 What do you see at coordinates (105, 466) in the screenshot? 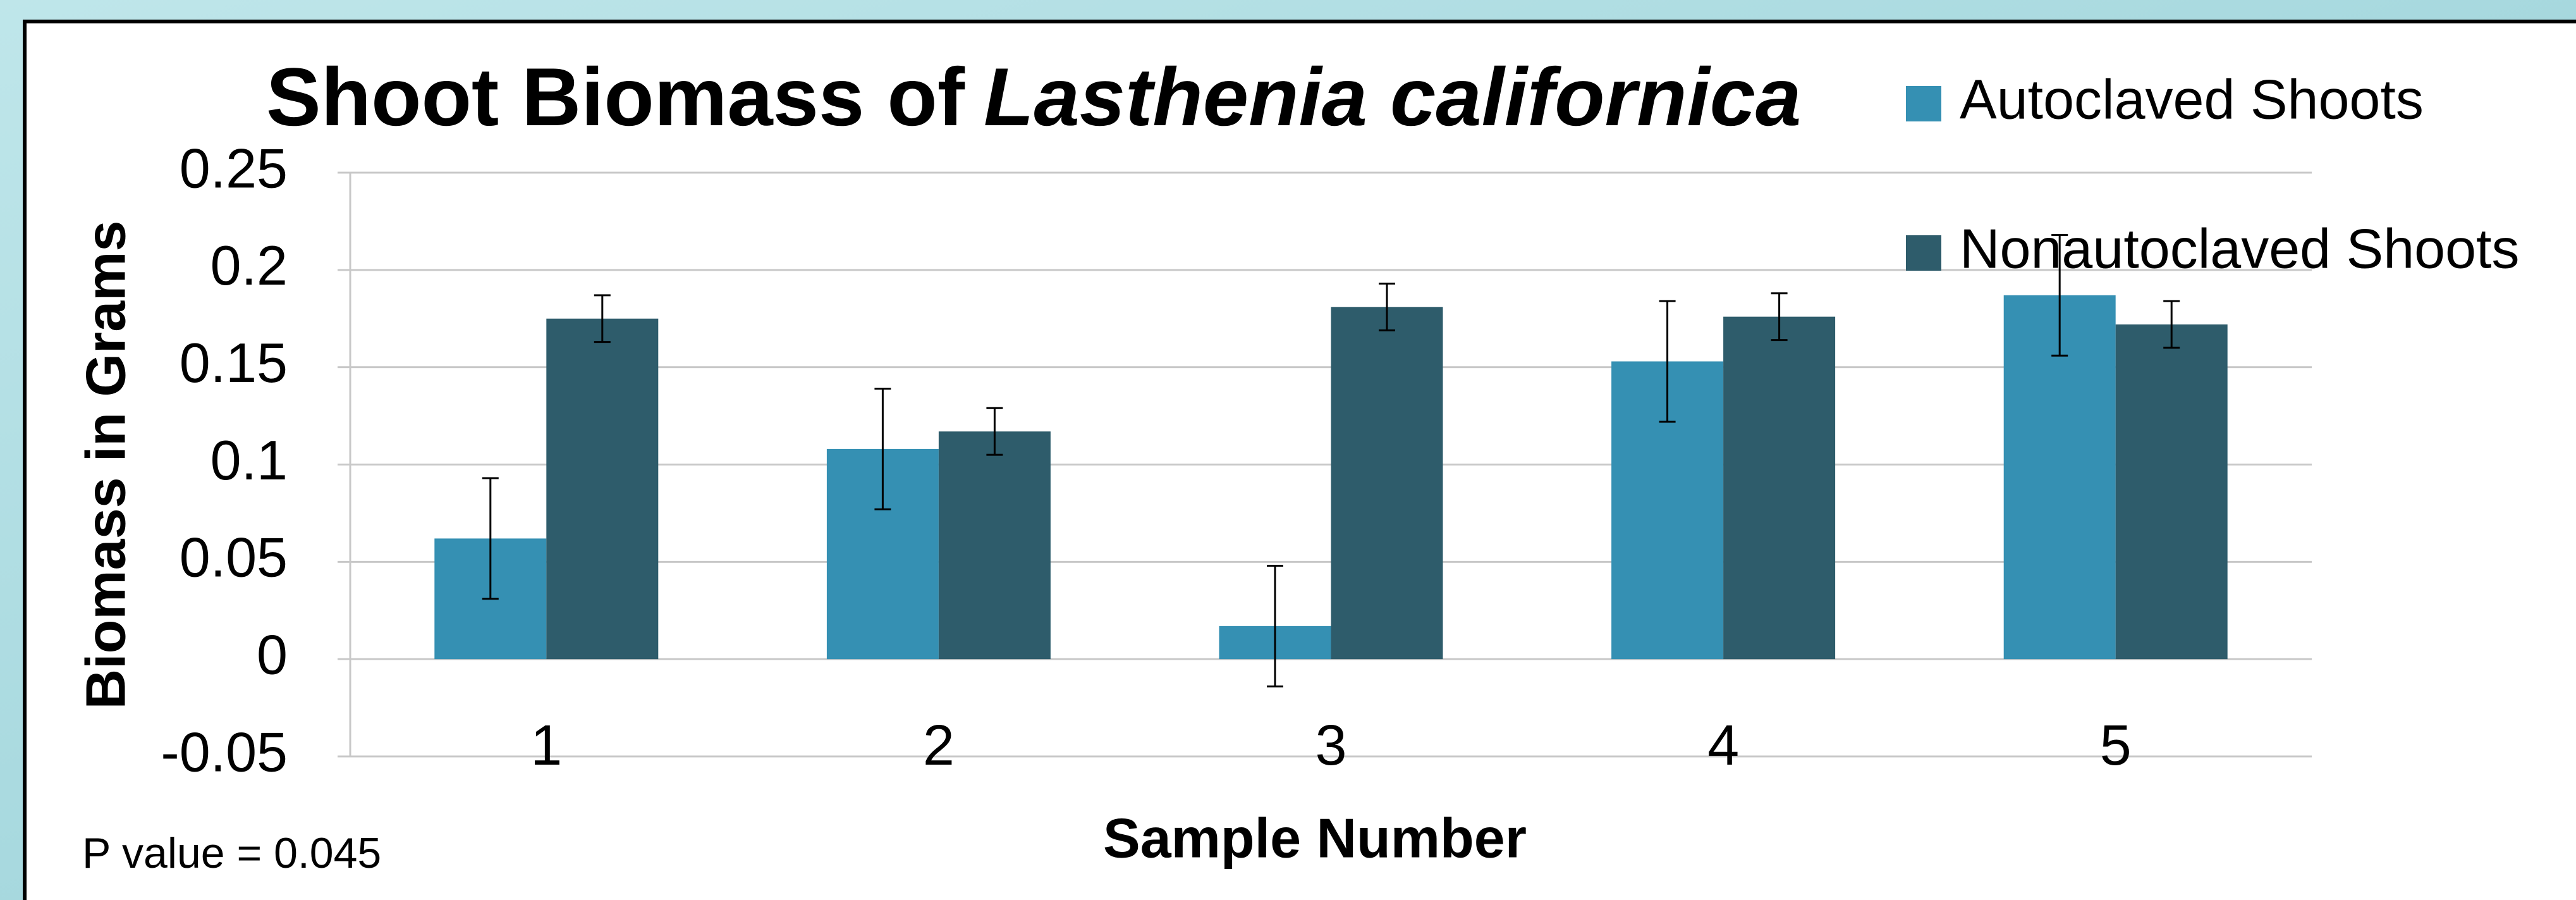
I see `y-axis-label: Biomass in Grams` at bounding box center [105, 466].